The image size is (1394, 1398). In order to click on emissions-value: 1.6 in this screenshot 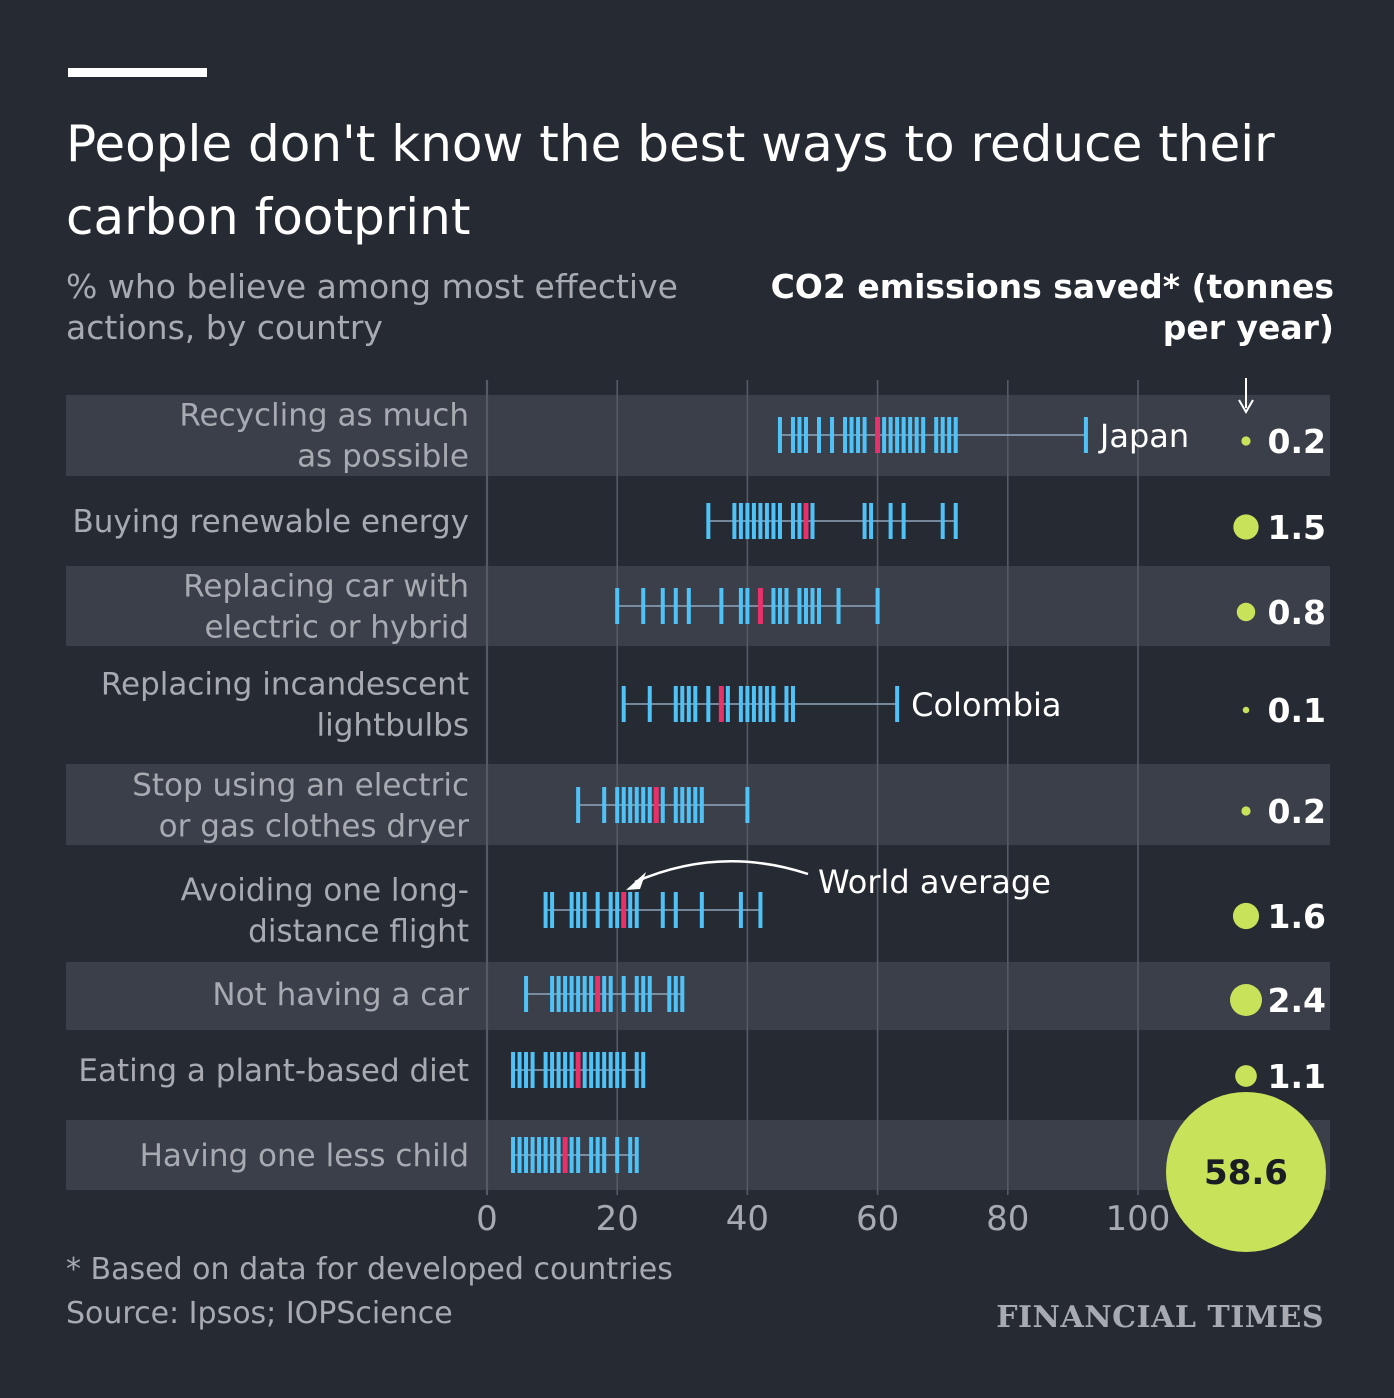, I will do `click(1297, 916)`.